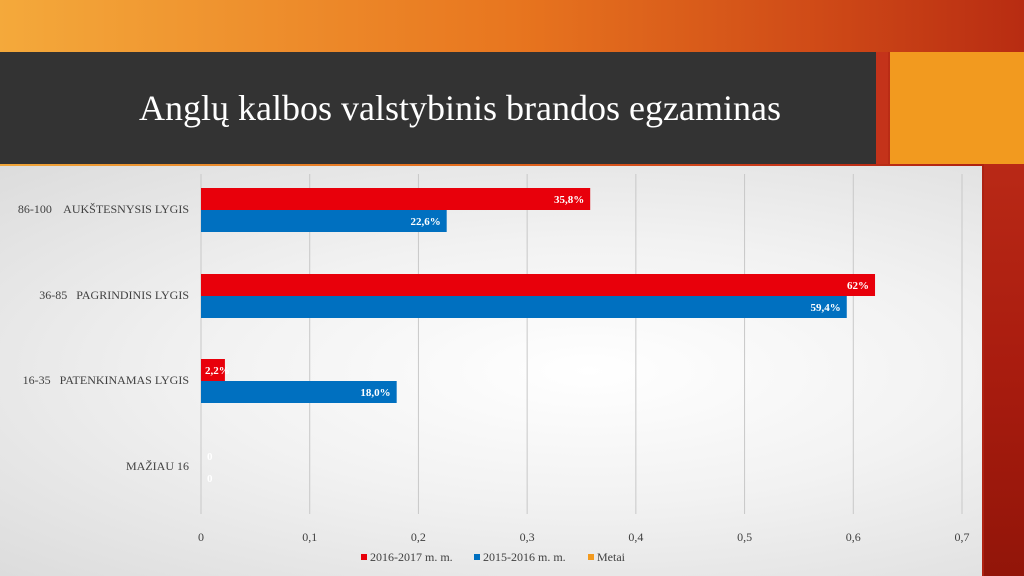  What do you see at coordinates (853, 537) in the screenshot?
I see `x-tick-label: 0,6` at bounding box center [853, 537].